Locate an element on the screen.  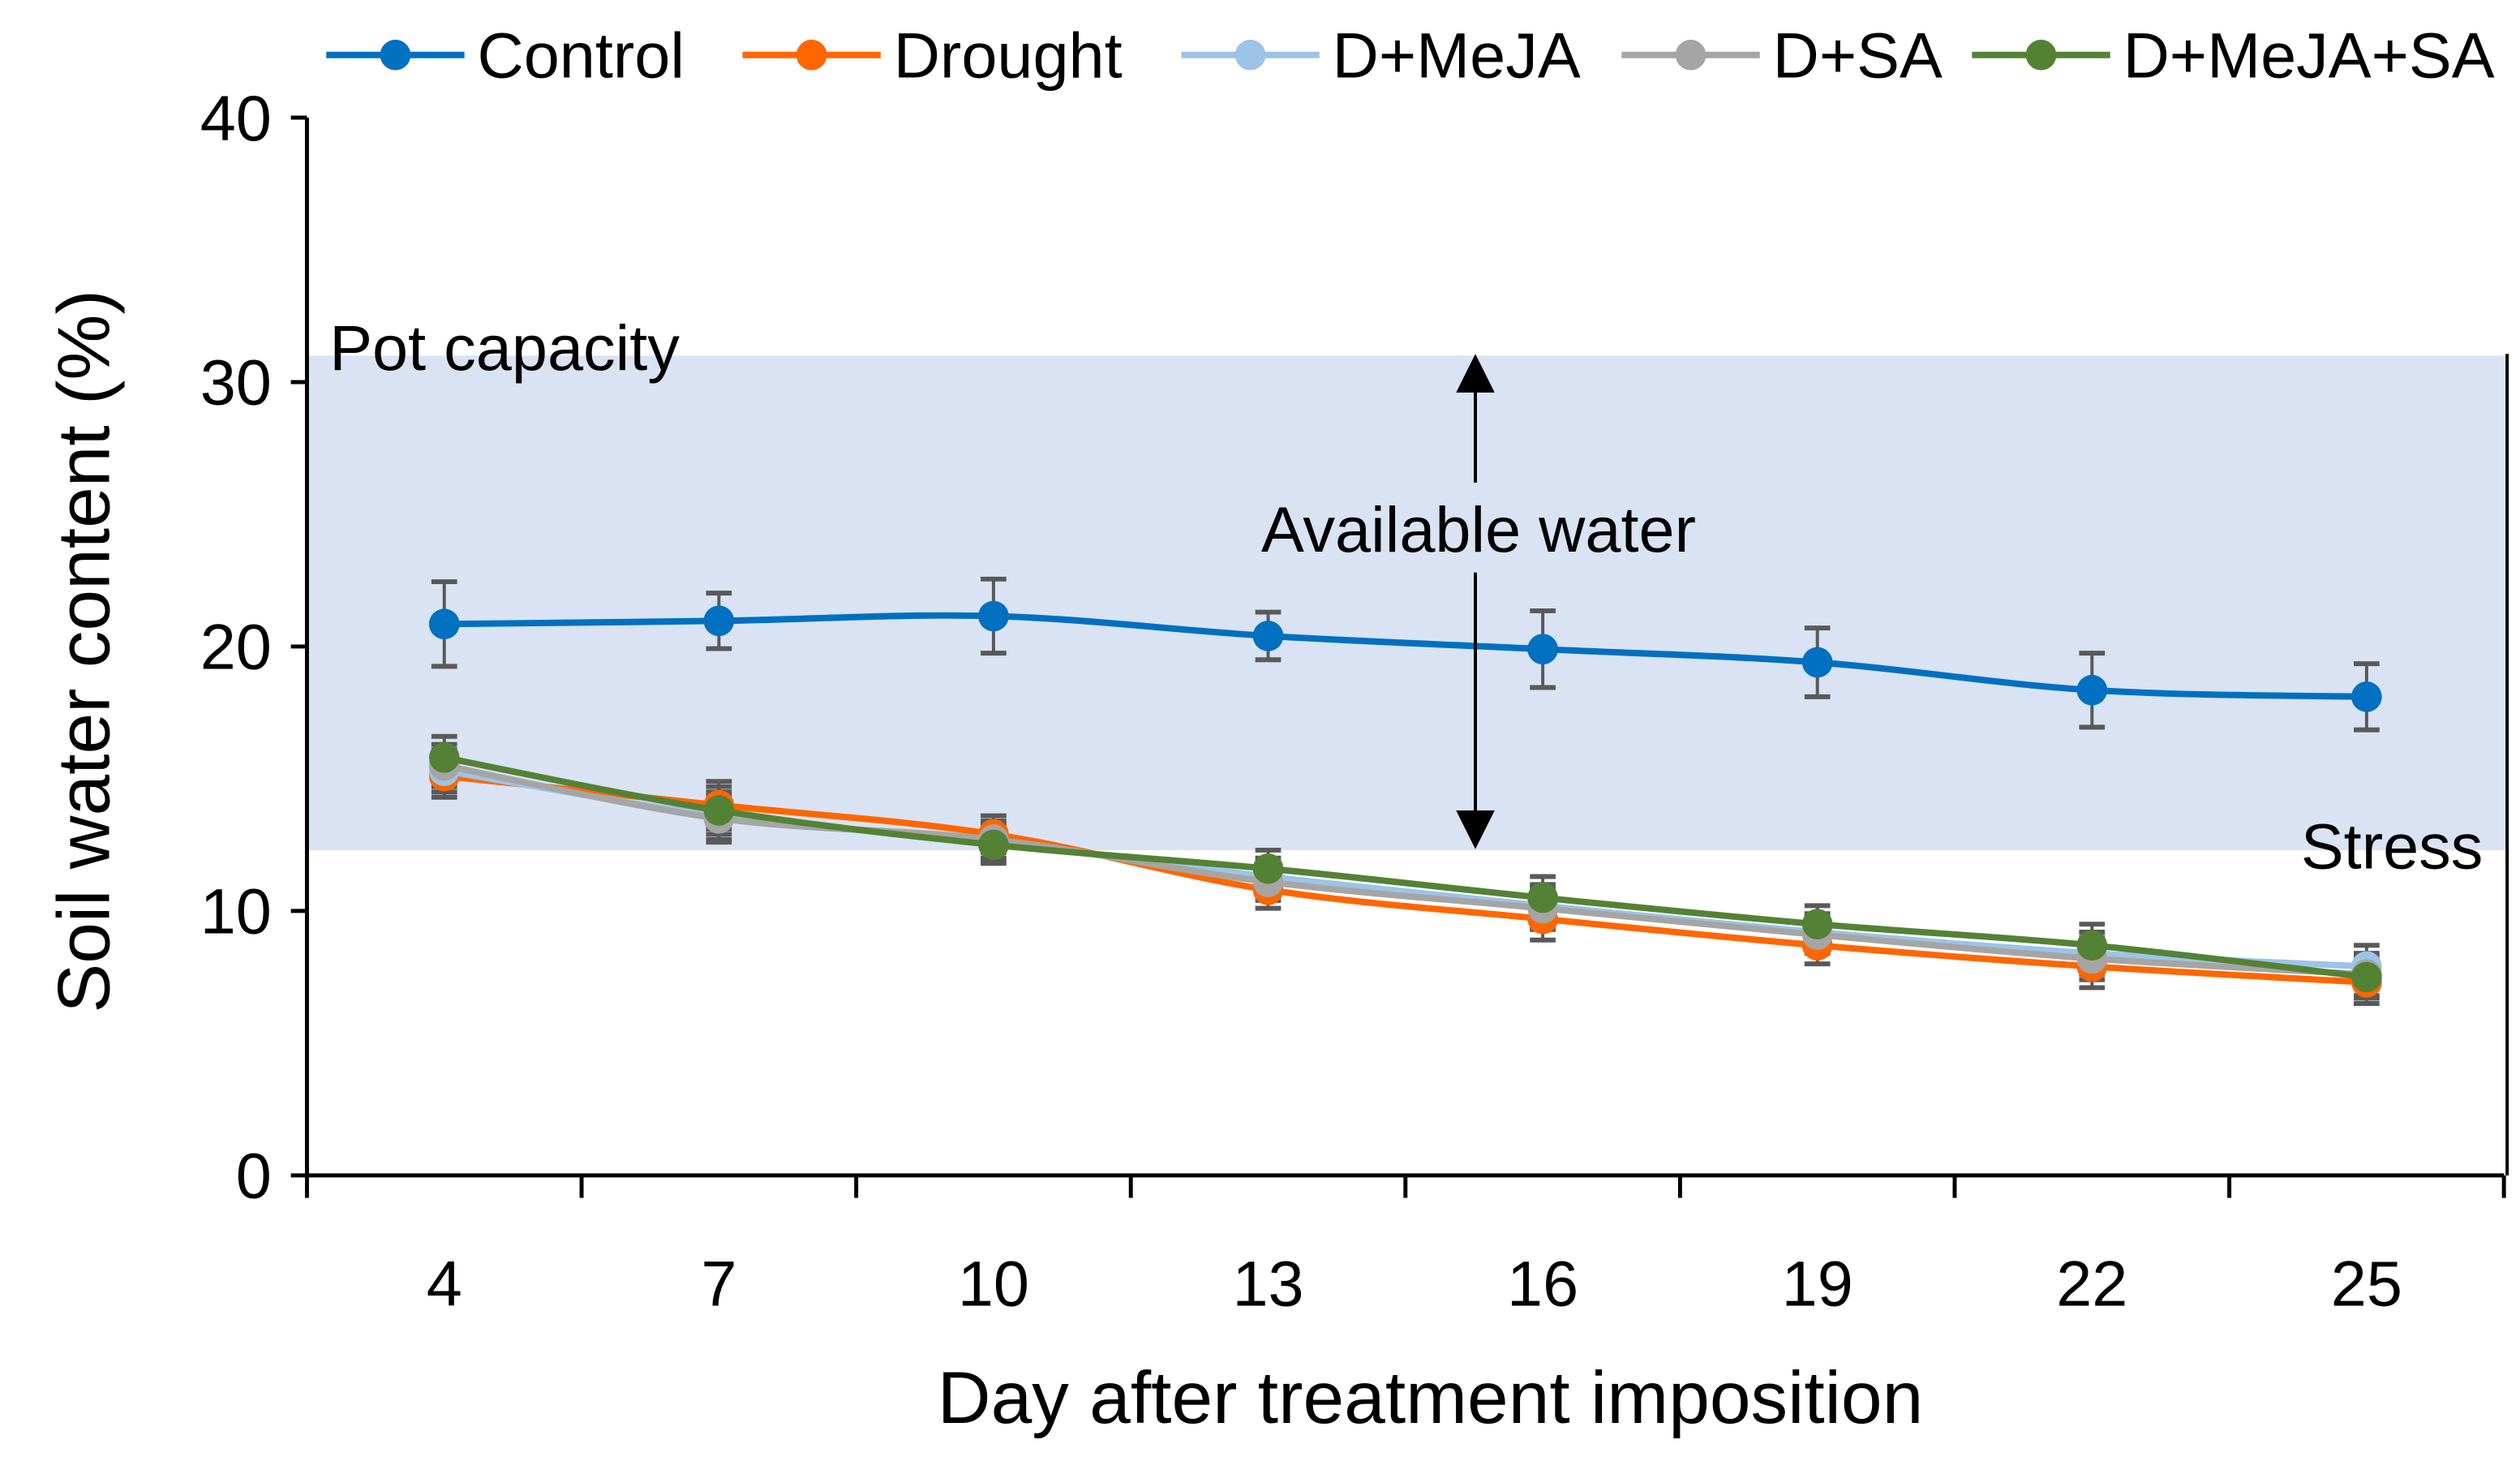
y-axis-title: Soil water content (%) is located at coordinates (85, 651).